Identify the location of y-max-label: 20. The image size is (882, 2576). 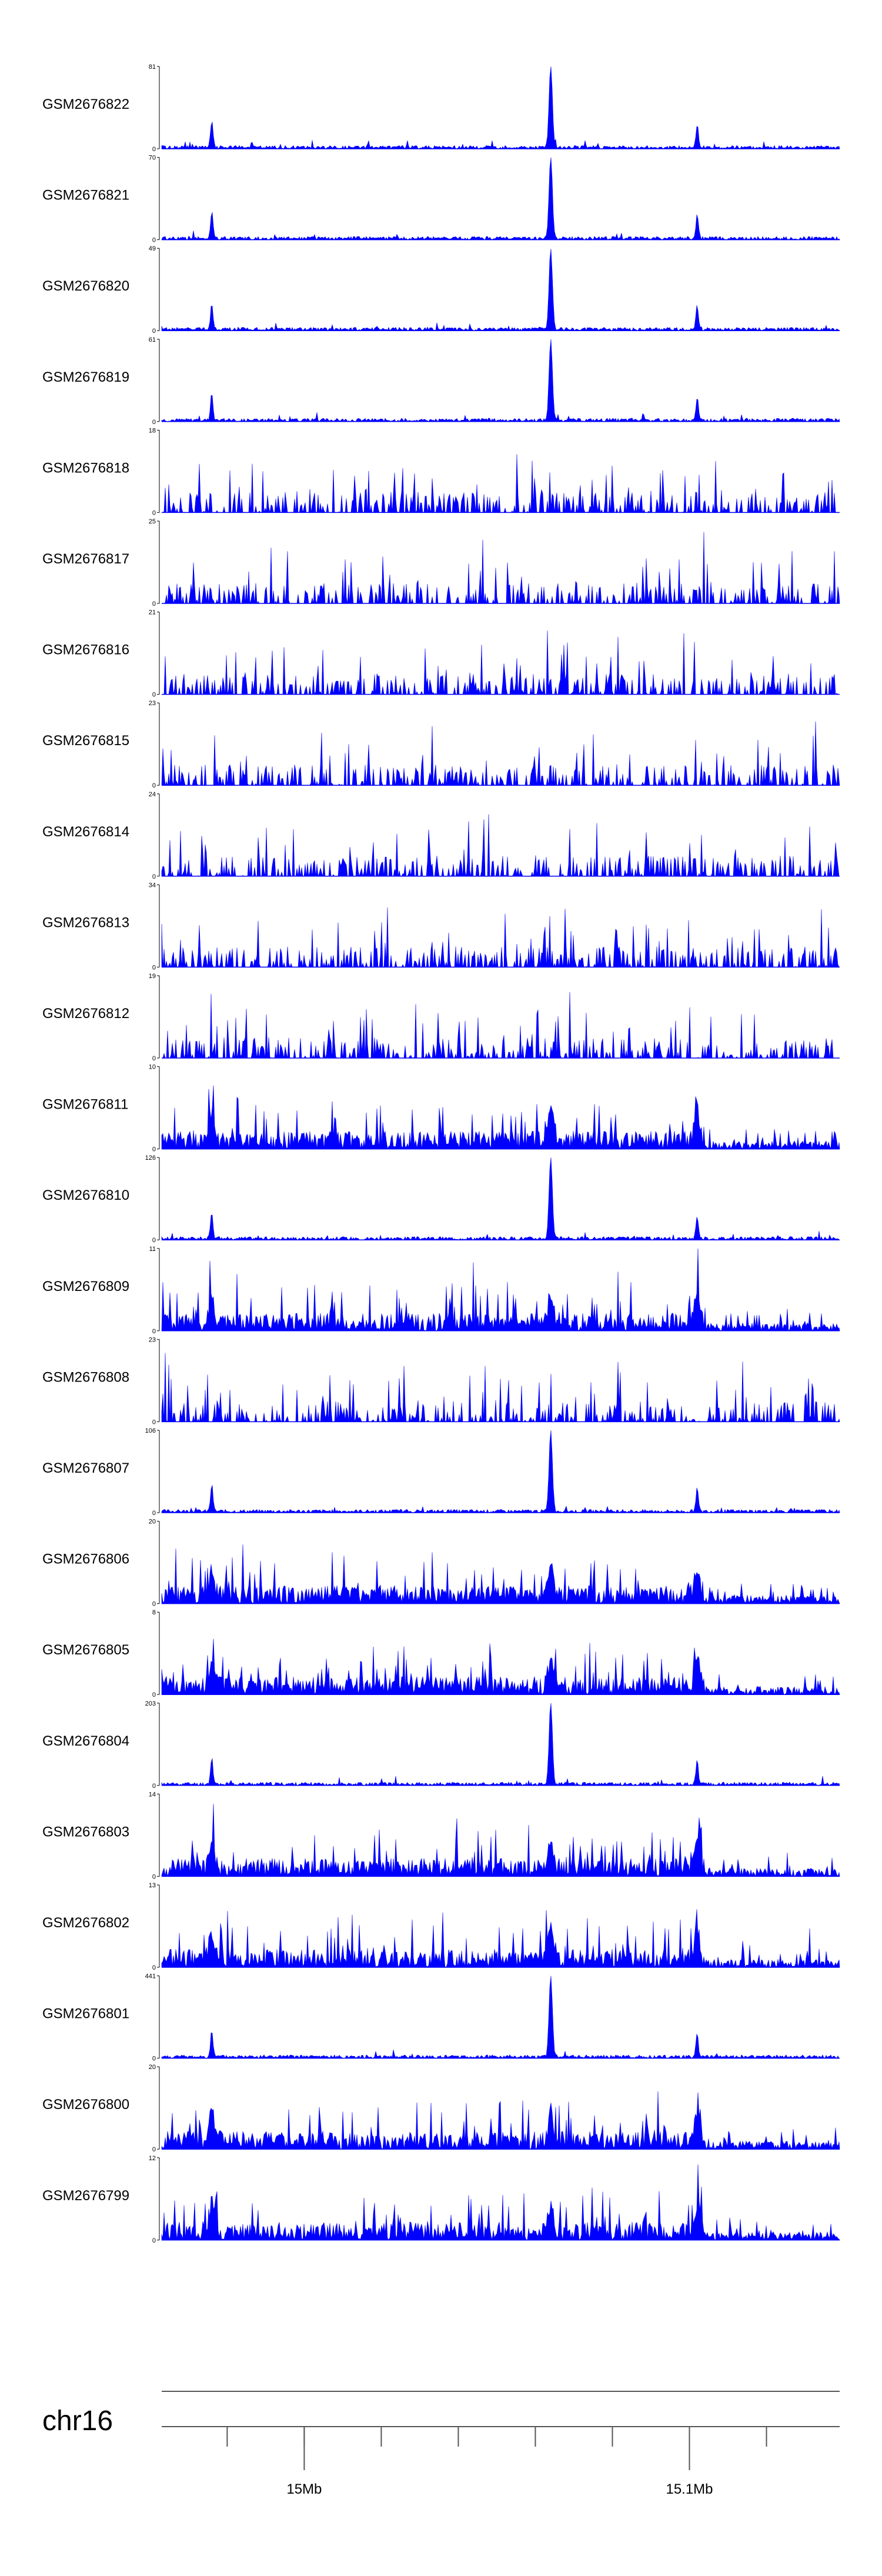
(152, 1522).